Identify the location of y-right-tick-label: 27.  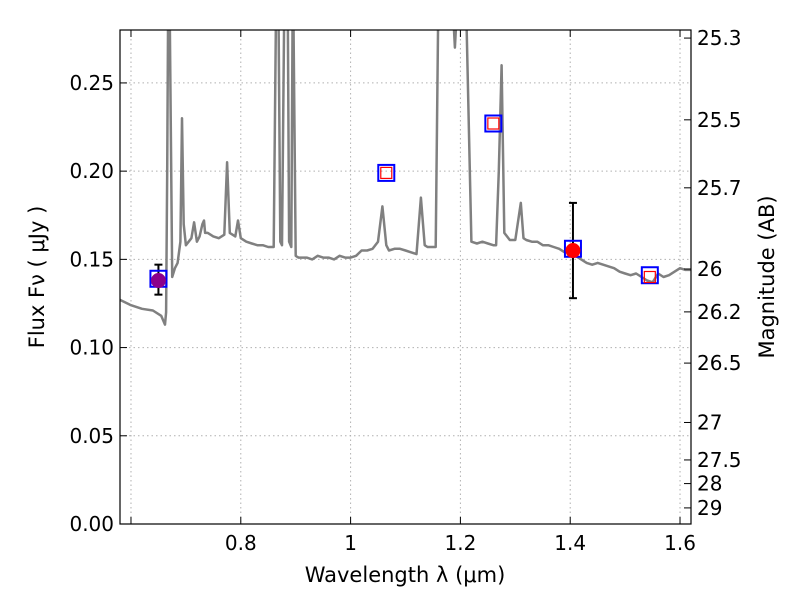
(709, 422).